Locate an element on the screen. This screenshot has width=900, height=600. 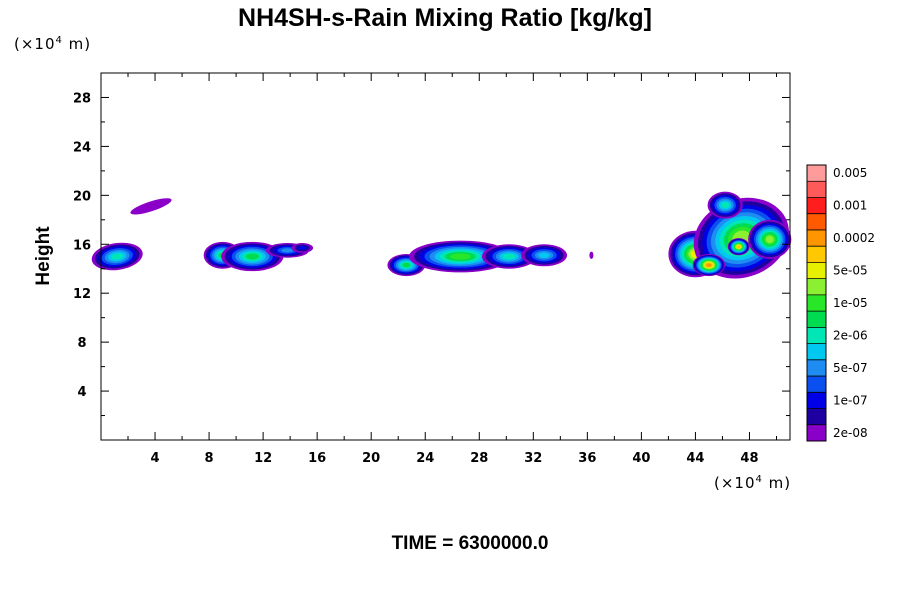
colorbar-label: 2e-08 is located at coordinates (850, 433).